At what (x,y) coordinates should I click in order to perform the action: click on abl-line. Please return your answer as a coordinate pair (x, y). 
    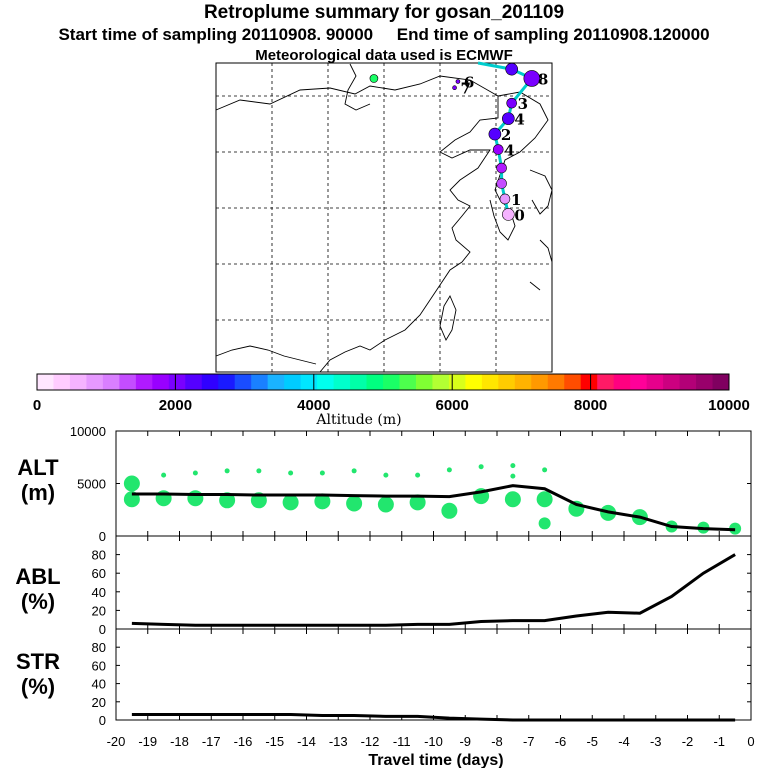
    Looking at the image, I should click on (433, 590).